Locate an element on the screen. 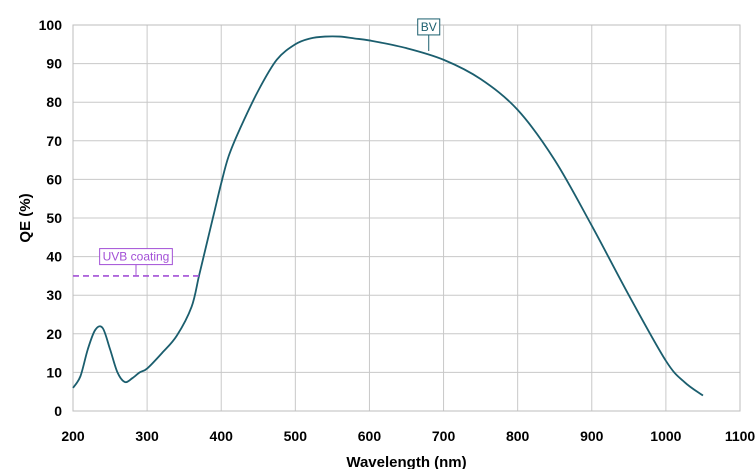  y-tick-label: 70 is located at coordinates (54, 141).